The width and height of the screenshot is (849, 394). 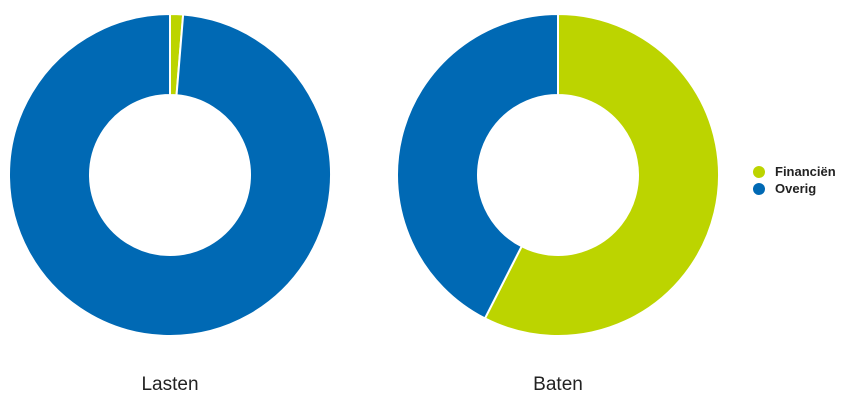 What do you see at coordinates (795, 188) in the screenshot?
I see `legend-label-overig: Overig` at bounding box center [795, 188].